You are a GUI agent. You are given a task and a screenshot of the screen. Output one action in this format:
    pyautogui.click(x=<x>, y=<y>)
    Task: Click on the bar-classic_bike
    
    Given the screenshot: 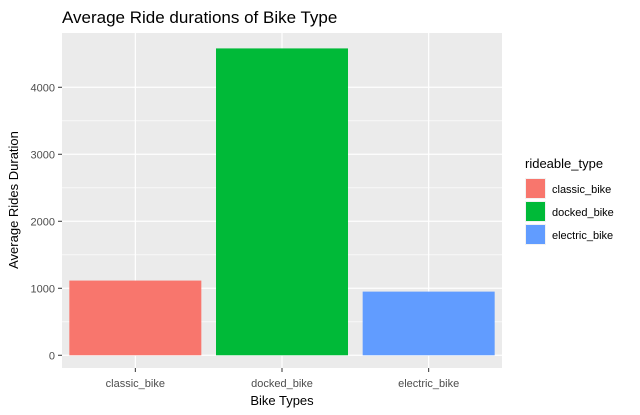 What is the action you would take?
    pyautogui.click(x=135, y=318)
    